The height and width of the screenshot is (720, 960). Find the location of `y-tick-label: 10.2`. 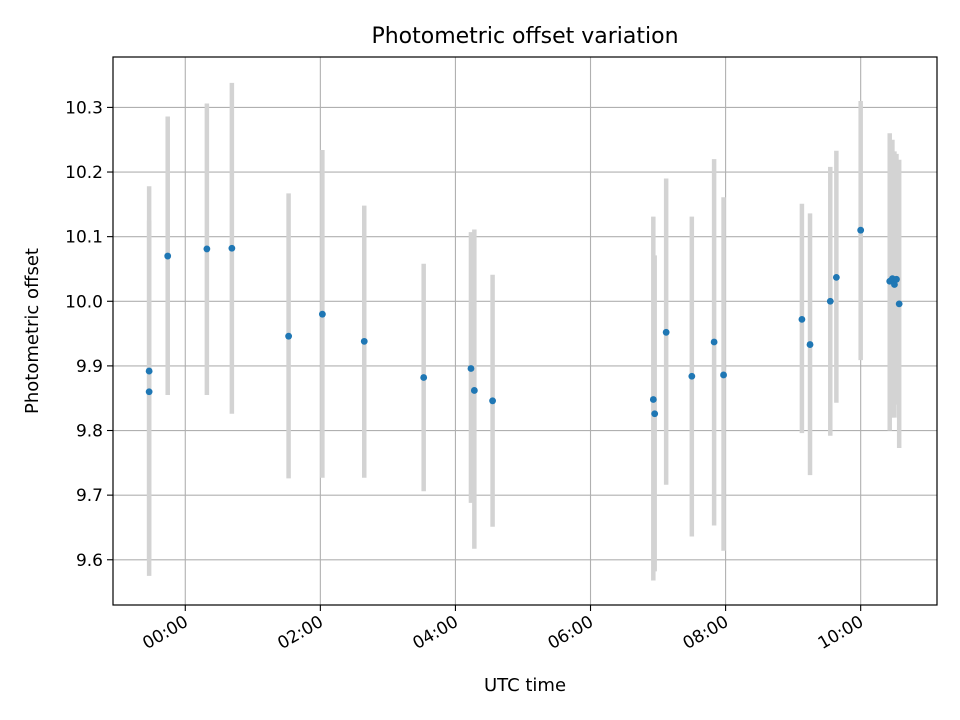

y-tick-label: 10.2 is located at coordinates (84, 173).